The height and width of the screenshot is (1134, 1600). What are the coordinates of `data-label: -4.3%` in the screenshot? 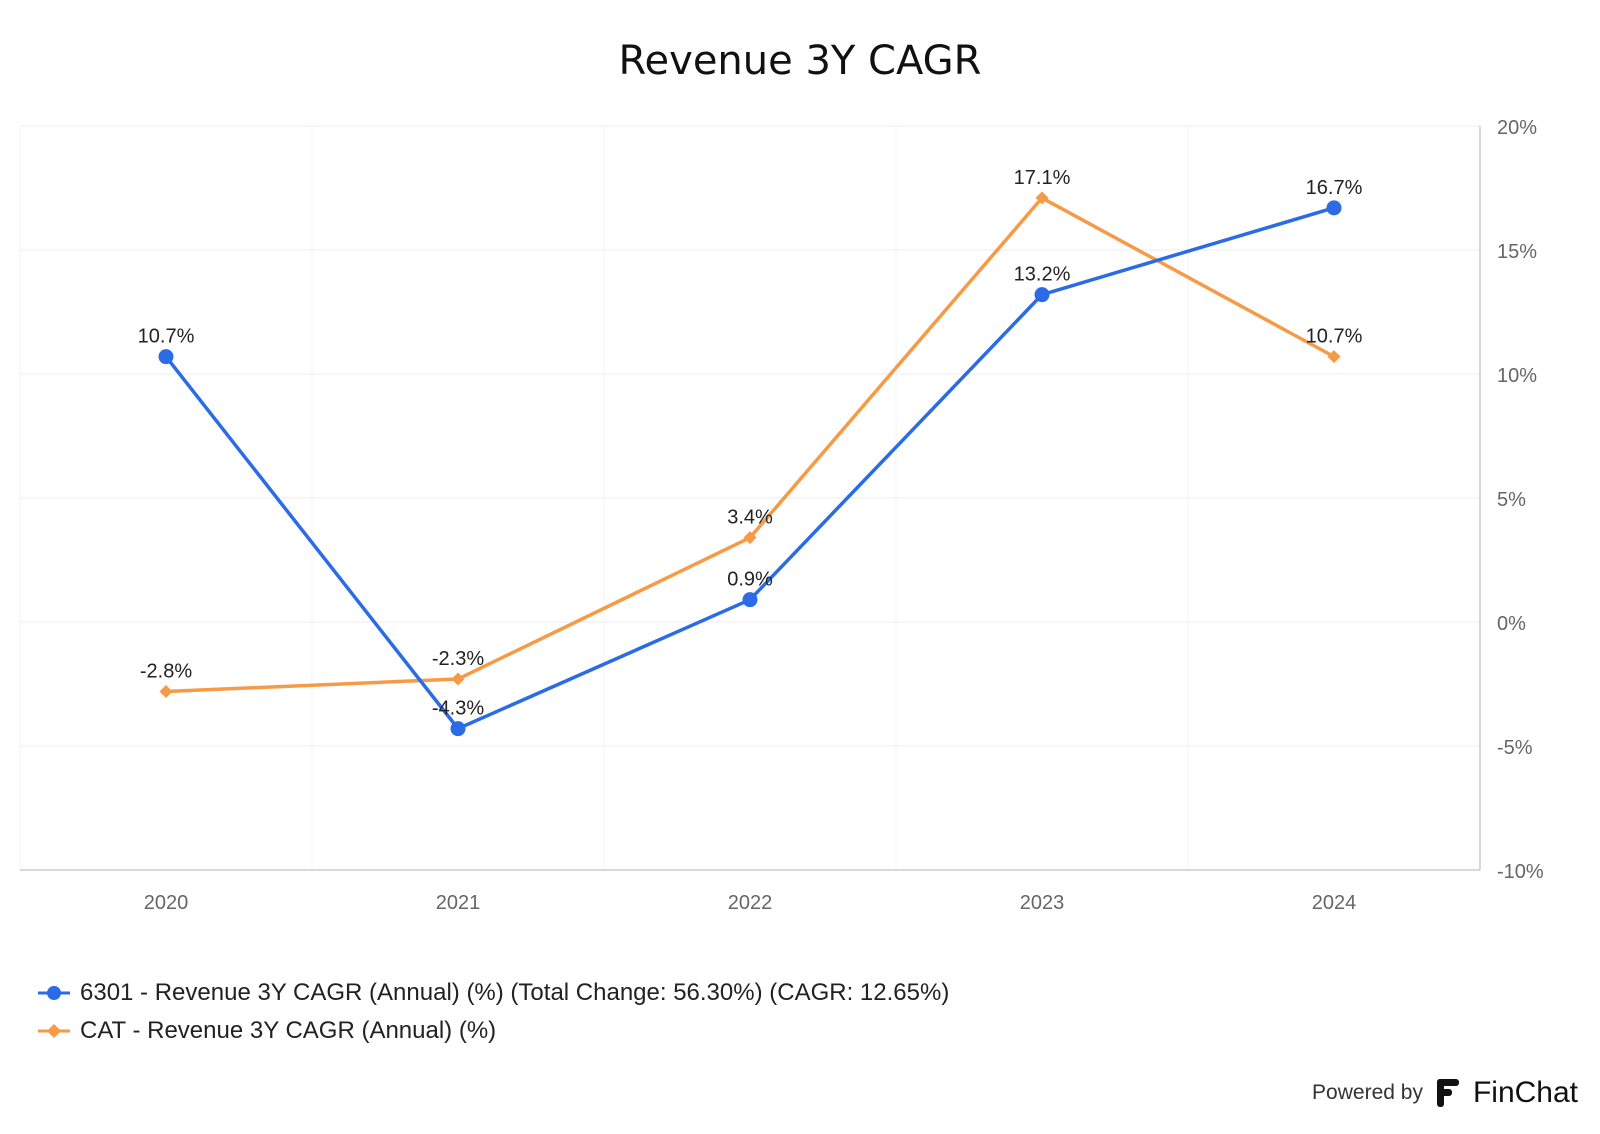 It's located at (458, 709).